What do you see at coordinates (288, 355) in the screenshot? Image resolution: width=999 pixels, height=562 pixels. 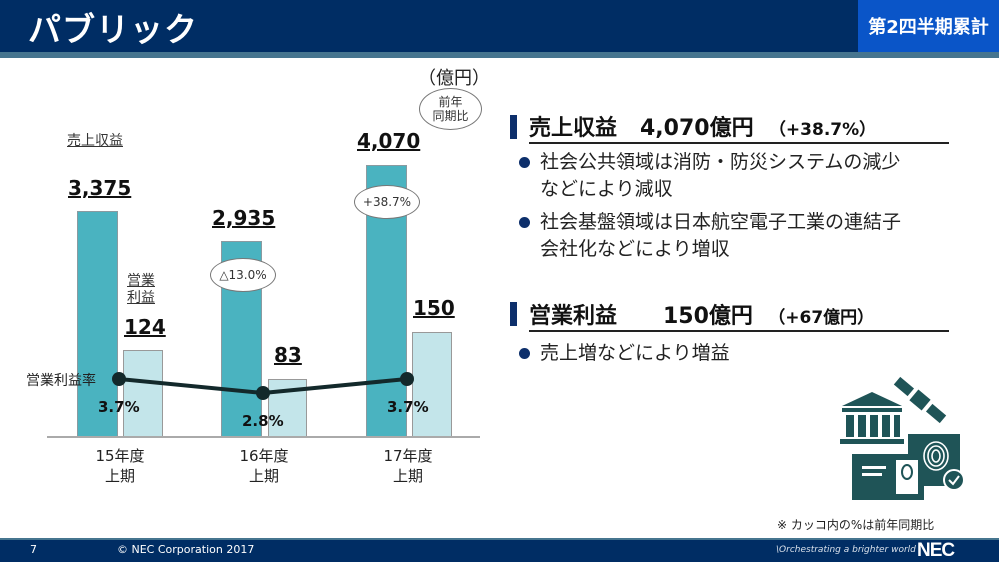 I see `op-value-2: 83` at bounding box center [288, 355].